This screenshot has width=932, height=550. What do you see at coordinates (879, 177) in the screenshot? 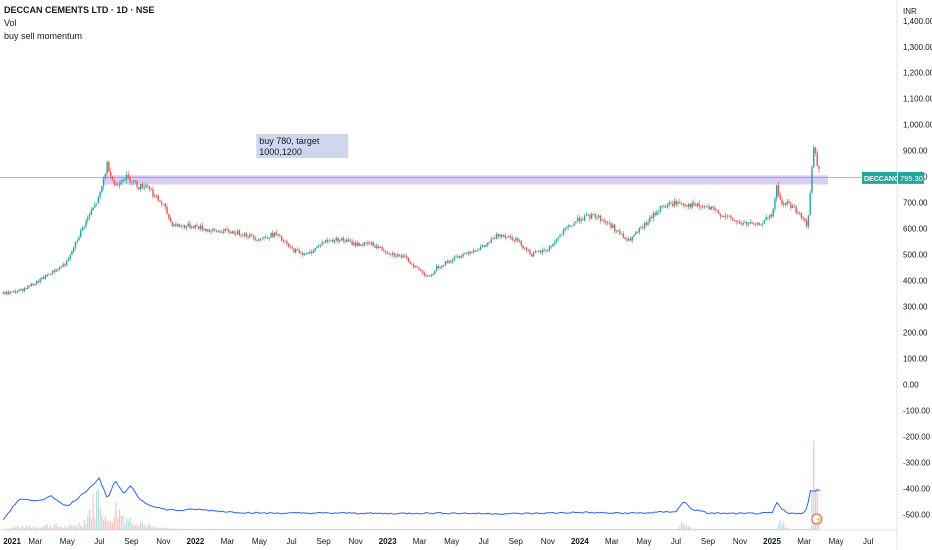
I see `symbol-tag` at bounding box center [879, 177].